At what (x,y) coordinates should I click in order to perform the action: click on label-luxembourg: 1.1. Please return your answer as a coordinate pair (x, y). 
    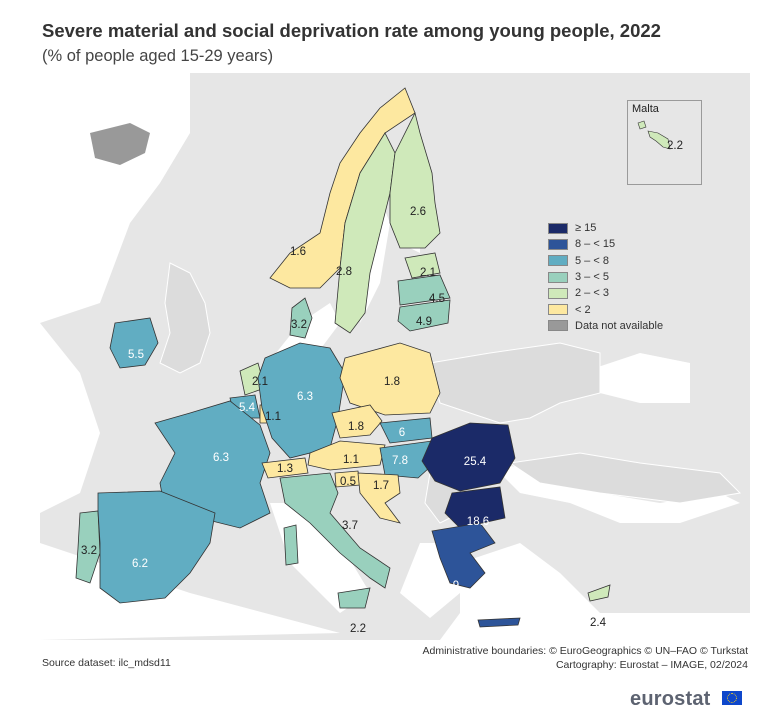
    Looking at the image, I should click on (273, 417).